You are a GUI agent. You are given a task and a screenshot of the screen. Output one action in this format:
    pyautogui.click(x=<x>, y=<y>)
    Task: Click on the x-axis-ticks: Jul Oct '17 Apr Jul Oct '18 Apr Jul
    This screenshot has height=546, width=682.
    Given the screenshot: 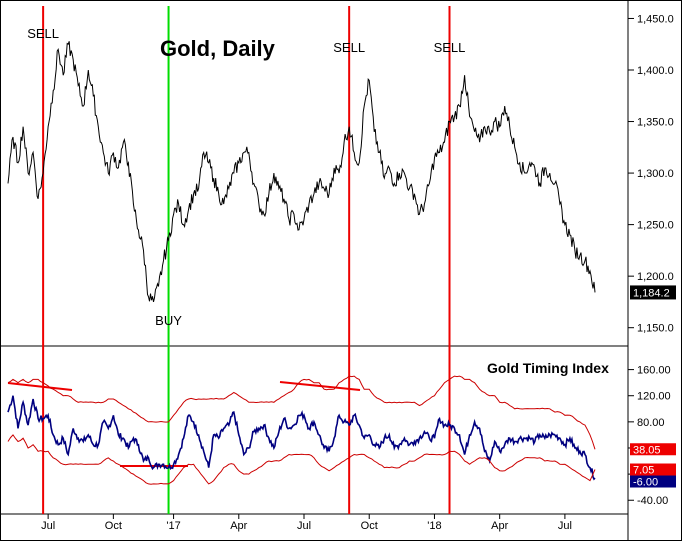 What is the action you would take?
    pyautogui.click(x=306, y=523)
    